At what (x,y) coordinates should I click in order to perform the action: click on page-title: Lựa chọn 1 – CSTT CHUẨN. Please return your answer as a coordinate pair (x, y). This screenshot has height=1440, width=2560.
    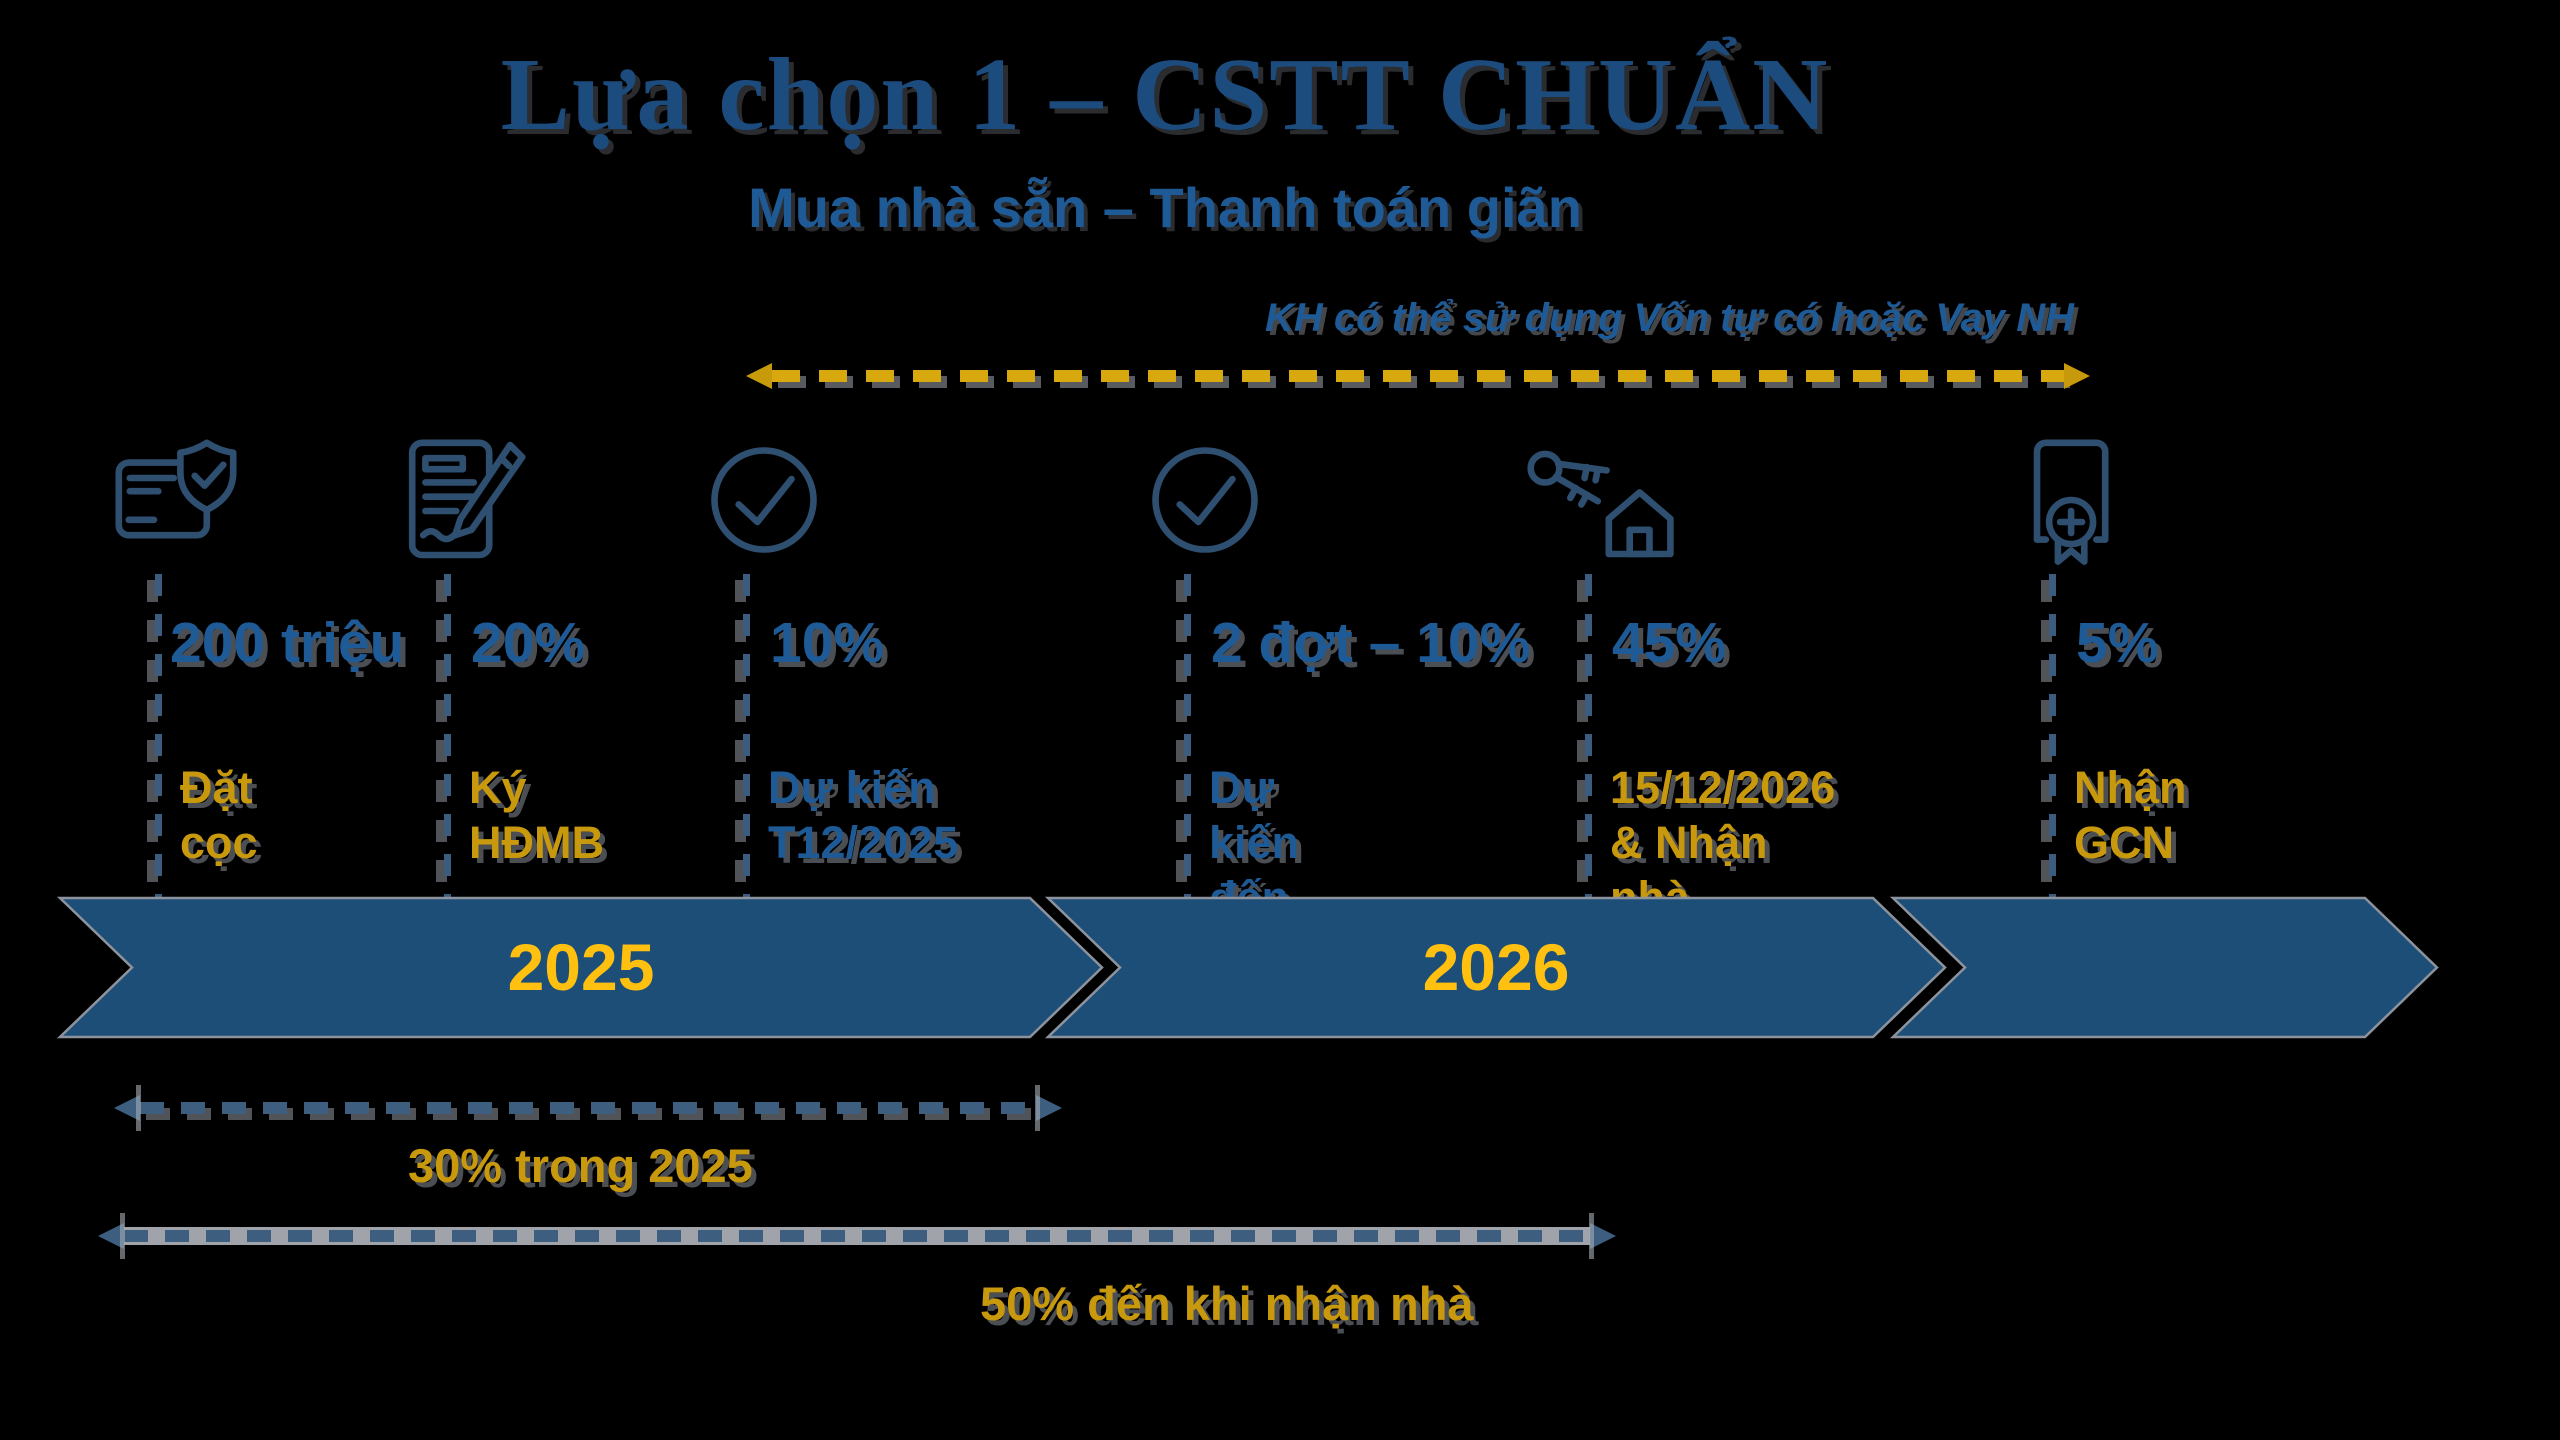
    Looking at the image, I should click on (1165, 94).